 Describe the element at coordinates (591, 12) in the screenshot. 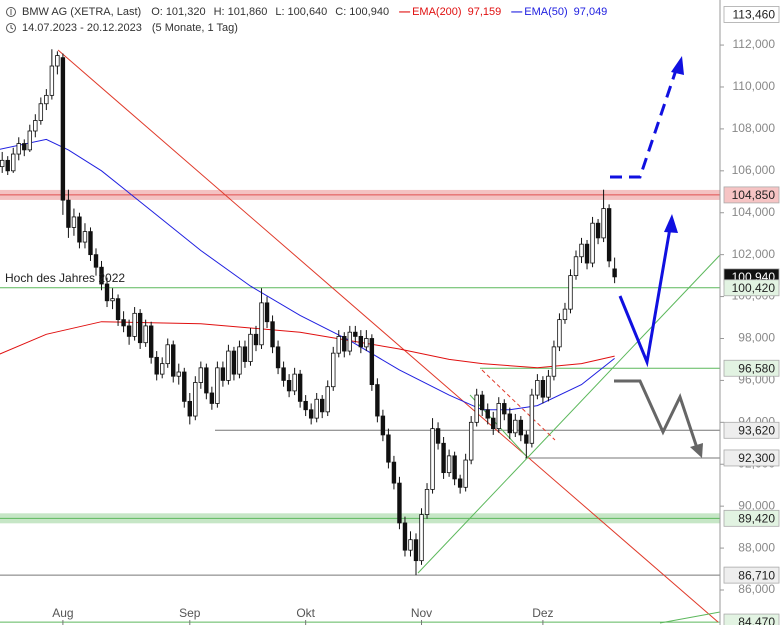

I see `legend-value: 97,049` at that location.